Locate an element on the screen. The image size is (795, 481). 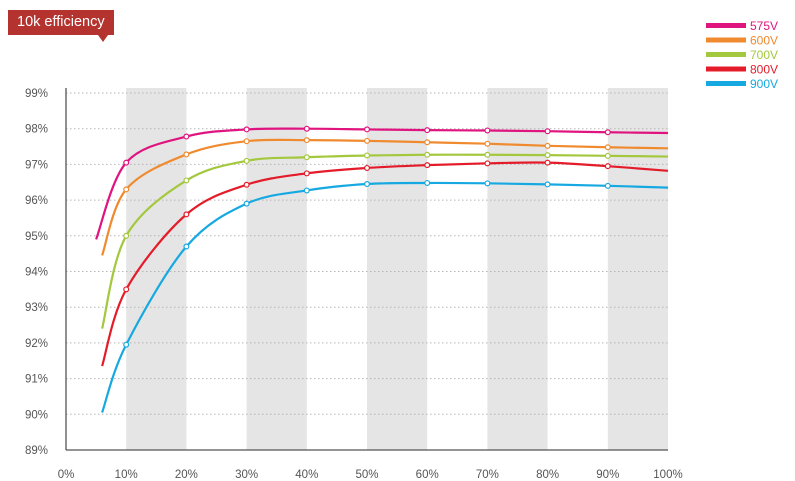
legend-label-900V: 900V is located at coordinates (764, 84).